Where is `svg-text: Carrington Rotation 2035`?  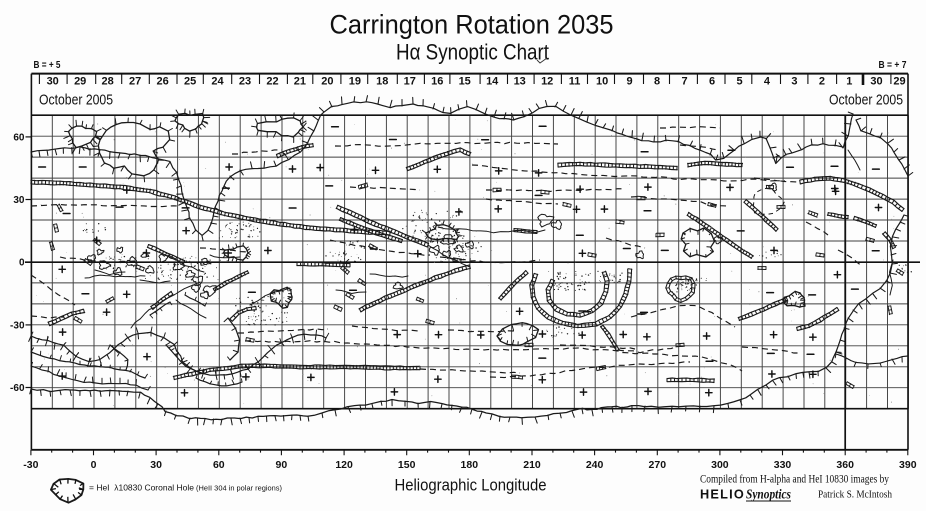 svg-text: Carrington Rotation 2035 is located at coordinates (472, 25).